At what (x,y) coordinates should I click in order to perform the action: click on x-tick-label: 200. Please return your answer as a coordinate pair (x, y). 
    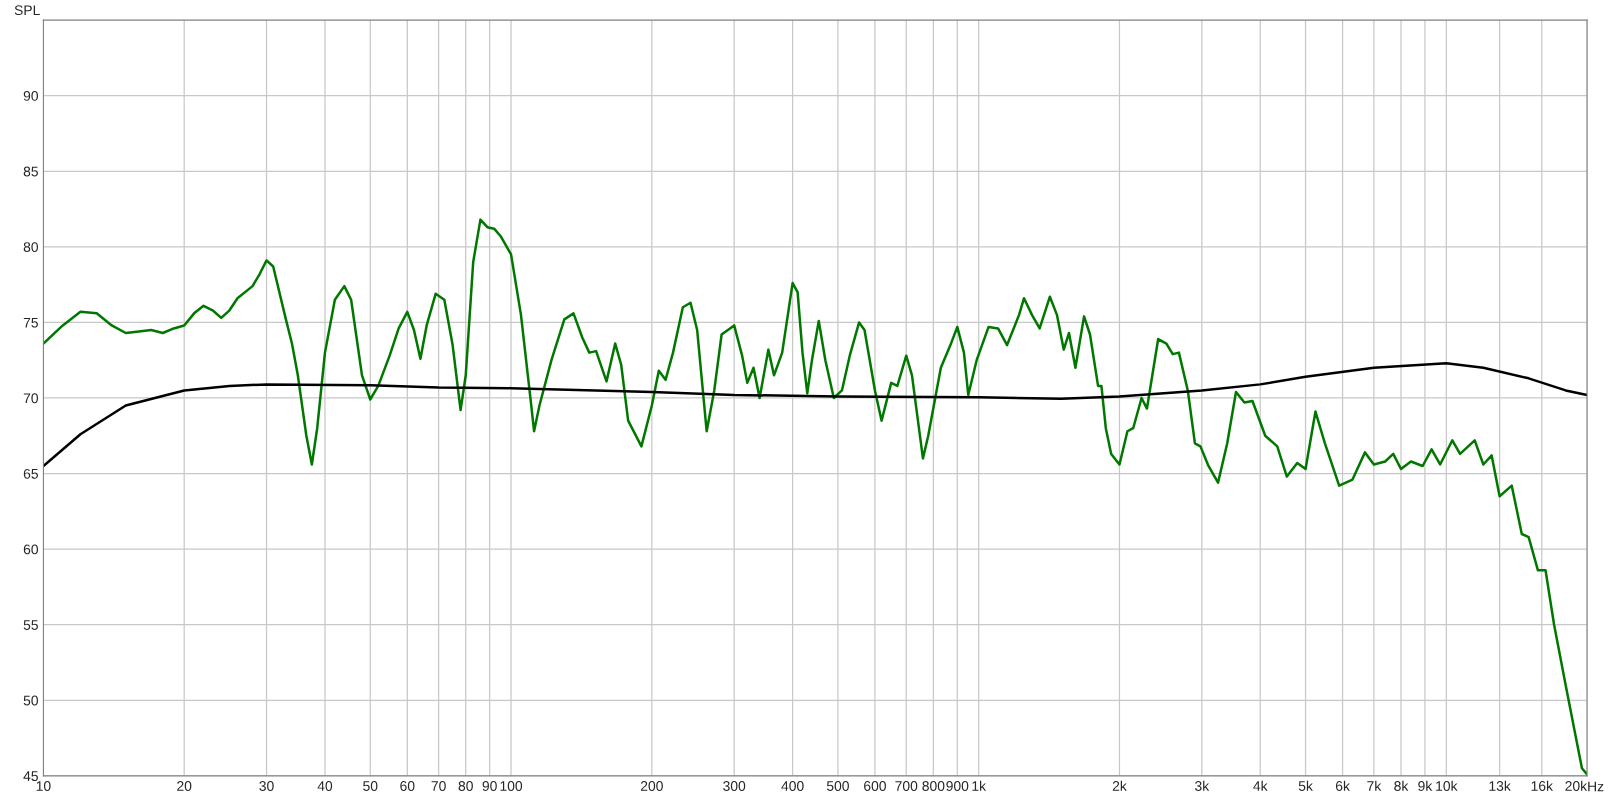
    Looking at the image, I should click on (651, 786).